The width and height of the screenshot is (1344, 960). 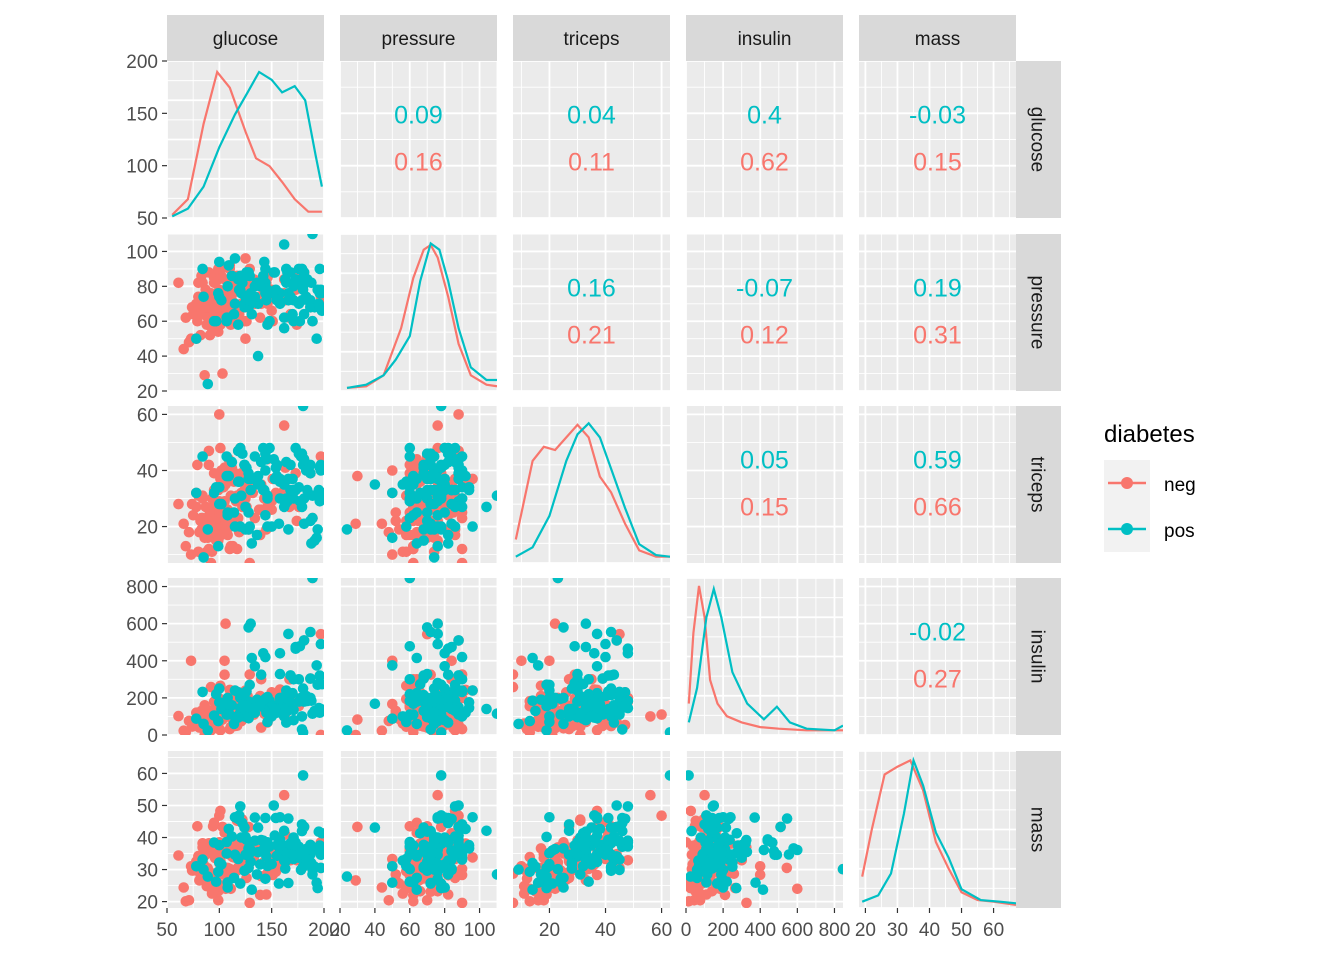 I want to click on x-axis-triceps: 20 40 60, so click(x=605, y=924).